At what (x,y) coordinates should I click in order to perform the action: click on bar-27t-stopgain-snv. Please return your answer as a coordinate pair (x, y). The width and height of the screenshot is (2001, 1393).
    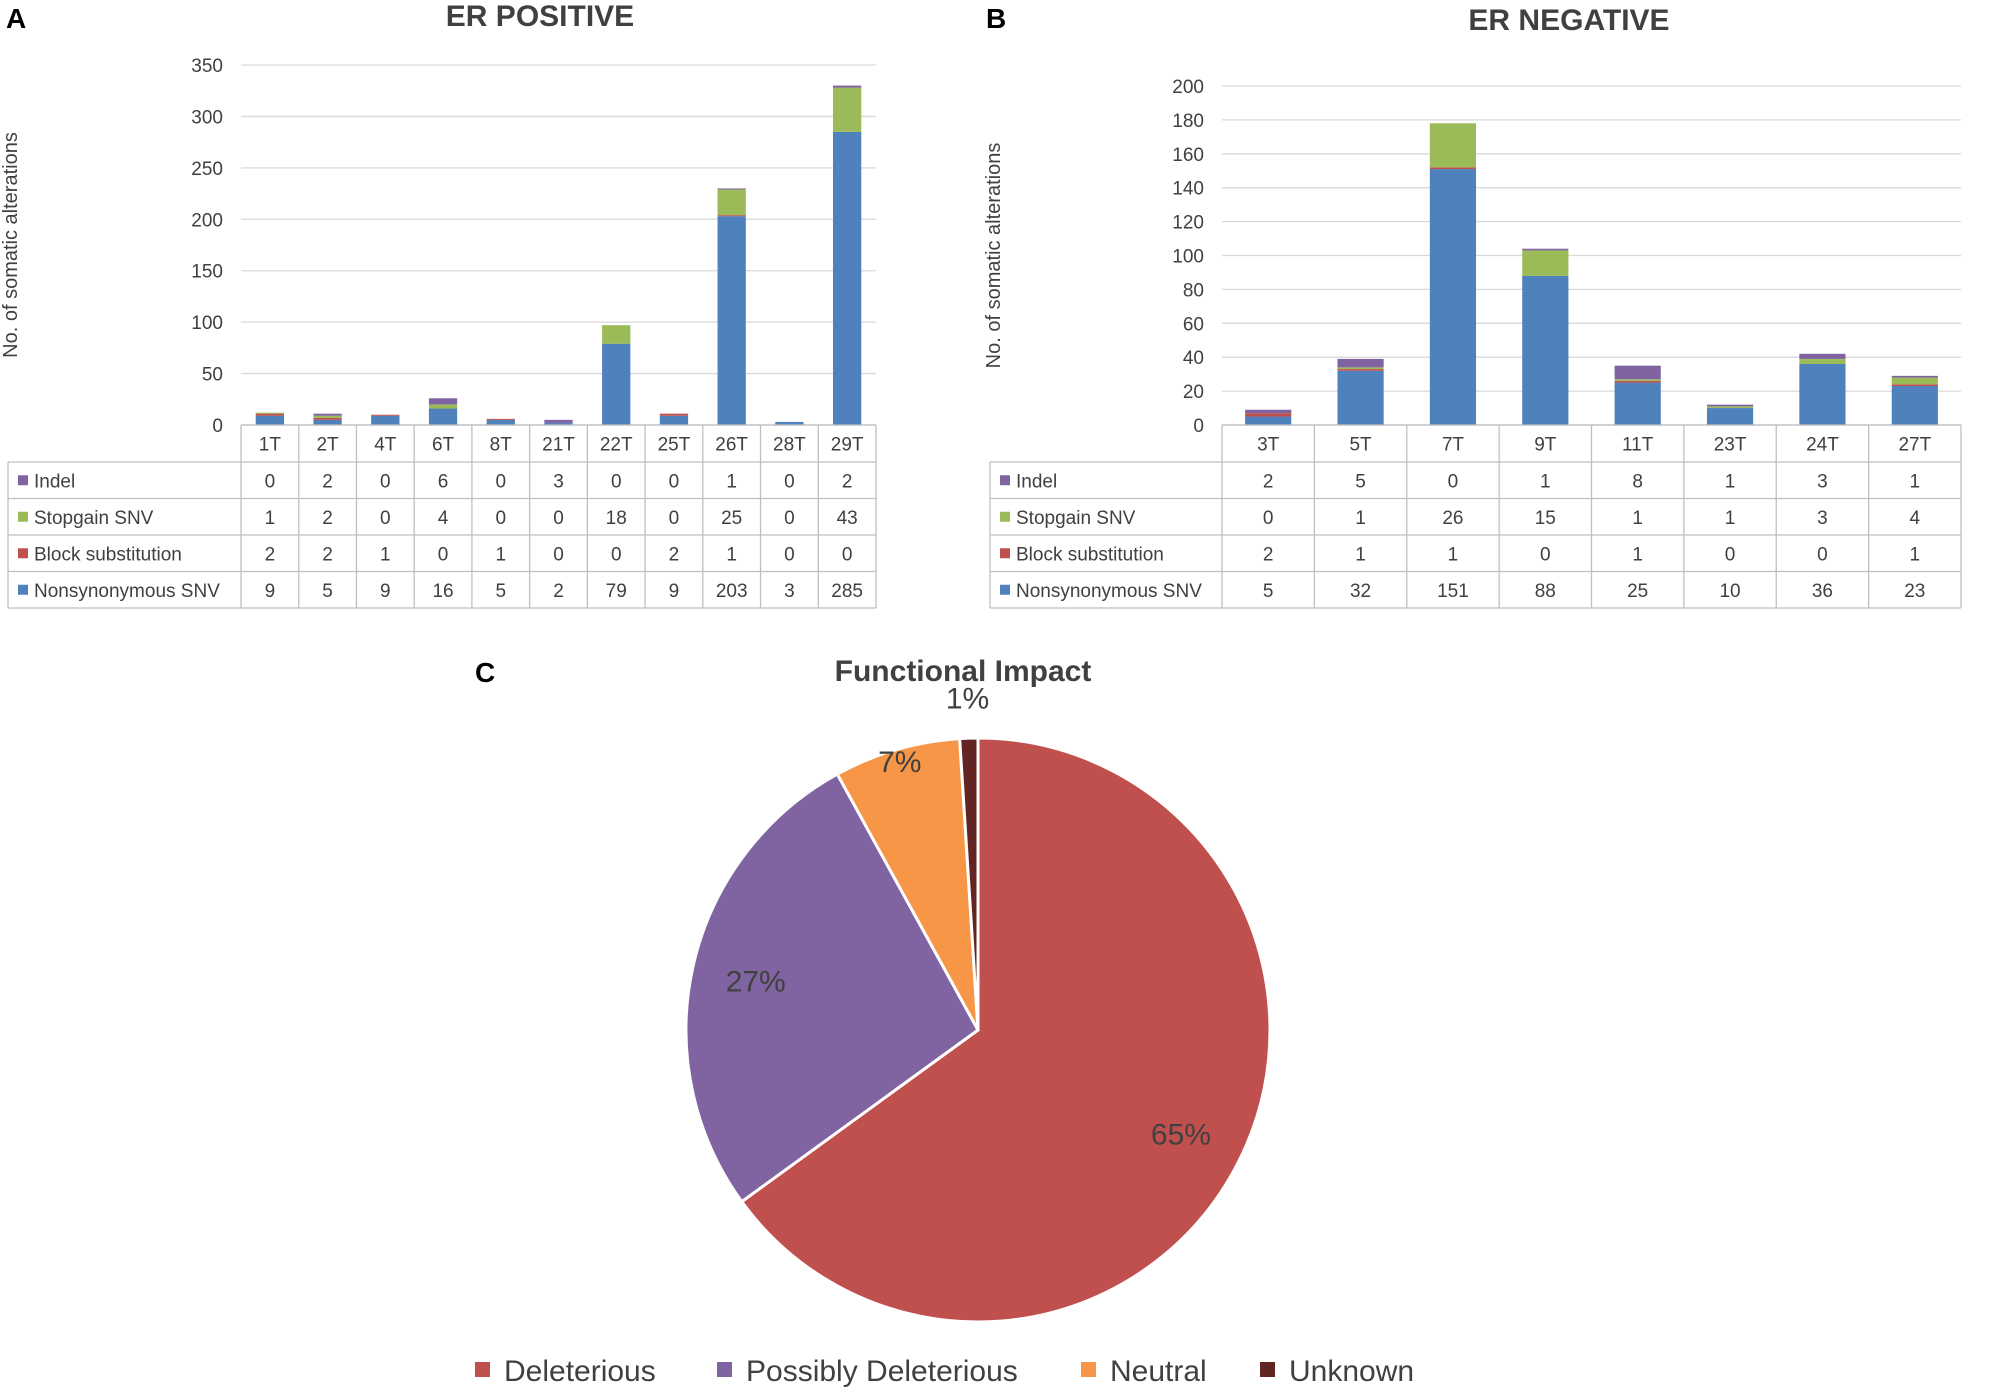
    Looking at the image, I should click on (1914, 381).